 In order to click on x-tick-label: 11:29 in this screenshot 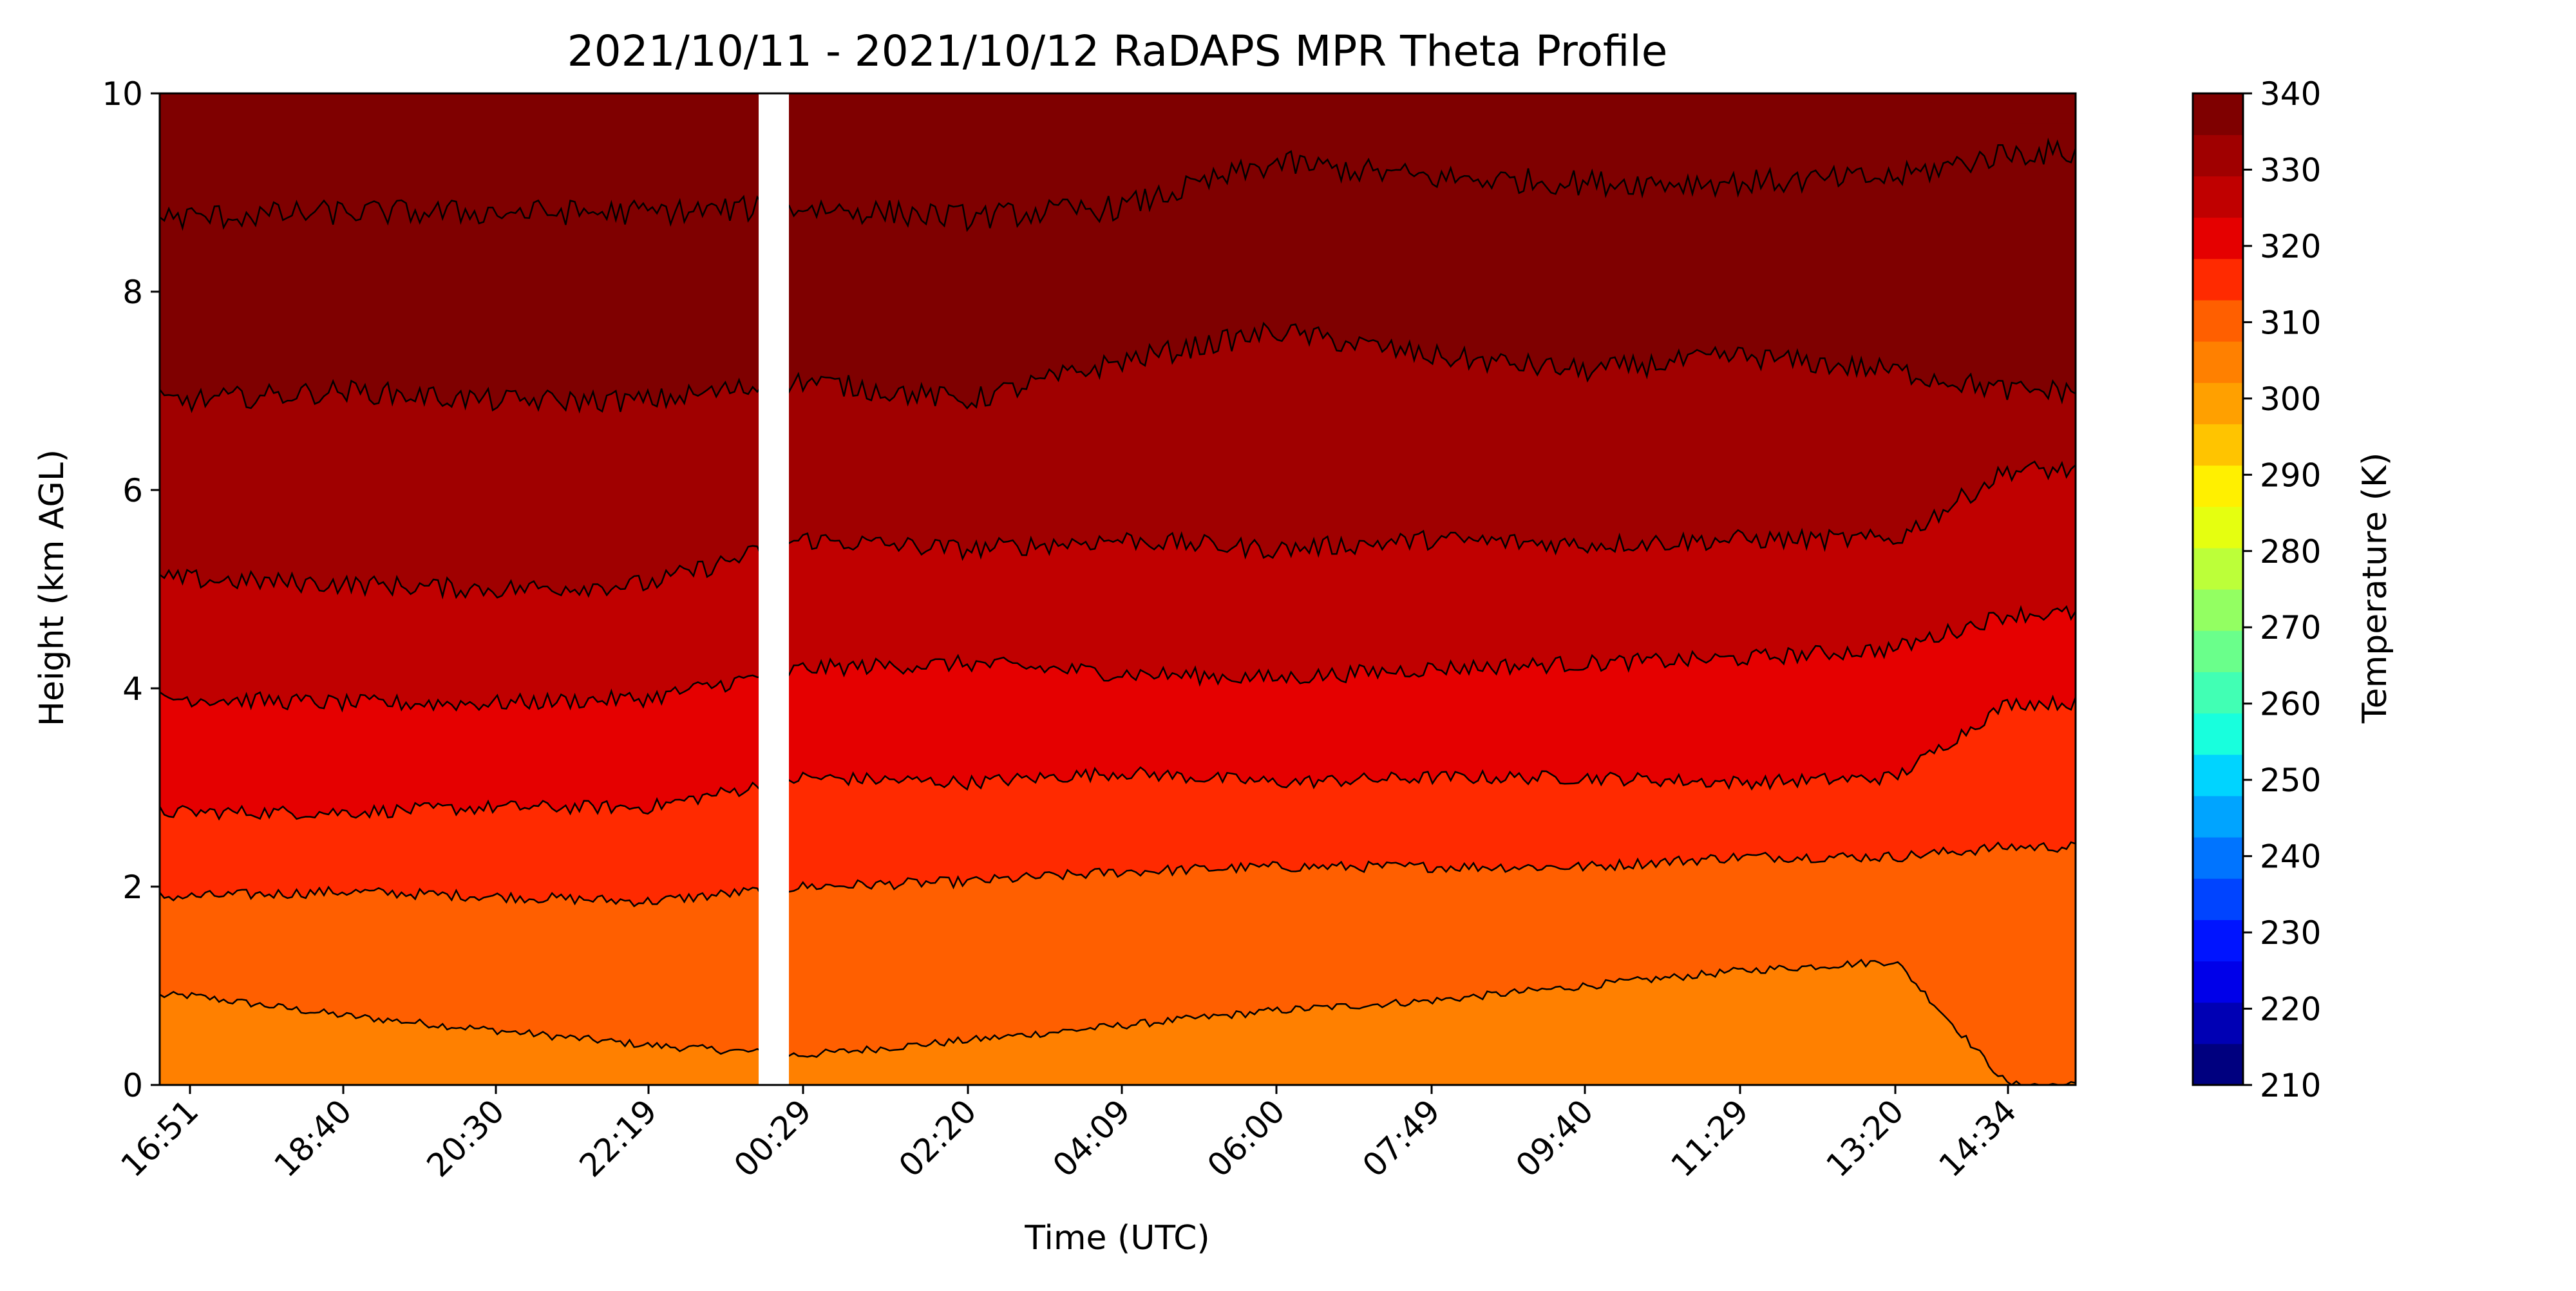, I will do `click(1710, 1138)`.